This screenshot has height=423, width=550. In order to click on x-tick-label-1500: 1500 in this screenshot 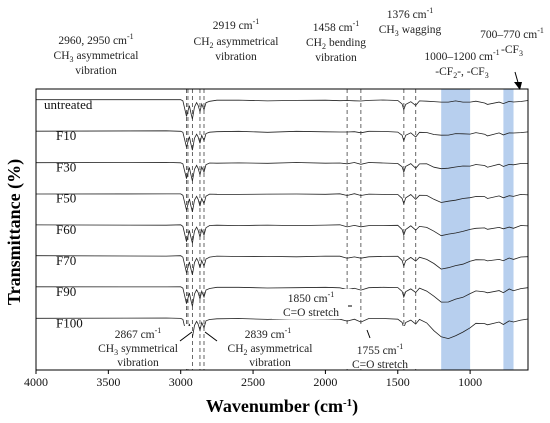, I will do `click(398, 382)`.